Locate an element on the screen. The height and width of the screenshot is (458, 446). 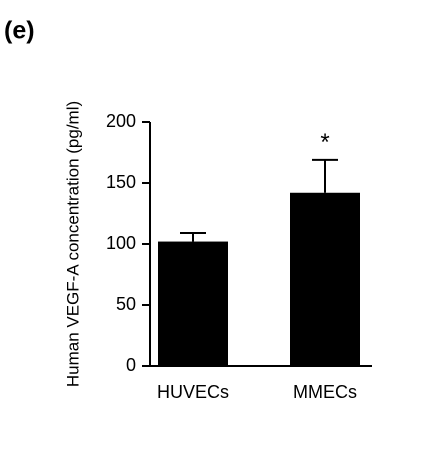
y-tick-label: 200 is located at coordinates (121, 121).